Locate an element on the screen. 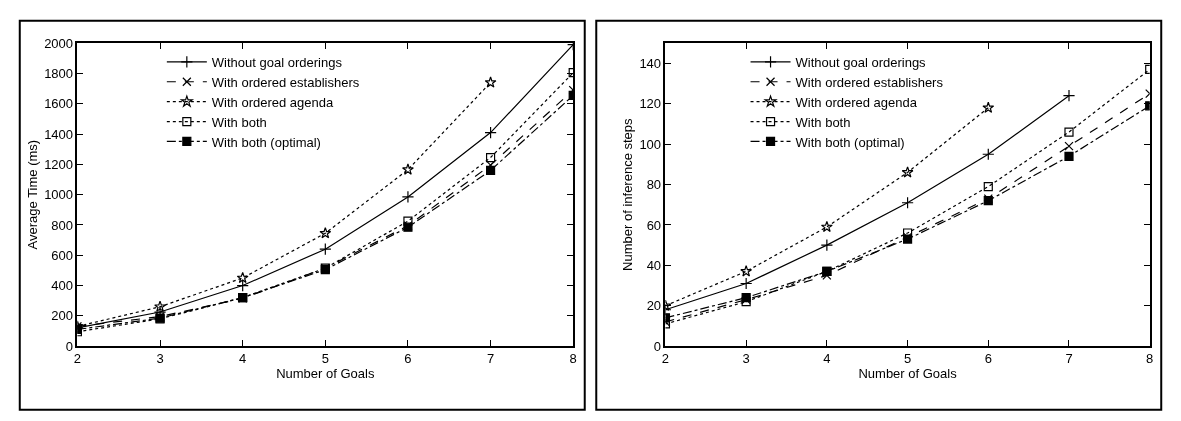  y-tick-label: 120 is located at coordinates (650, 104).